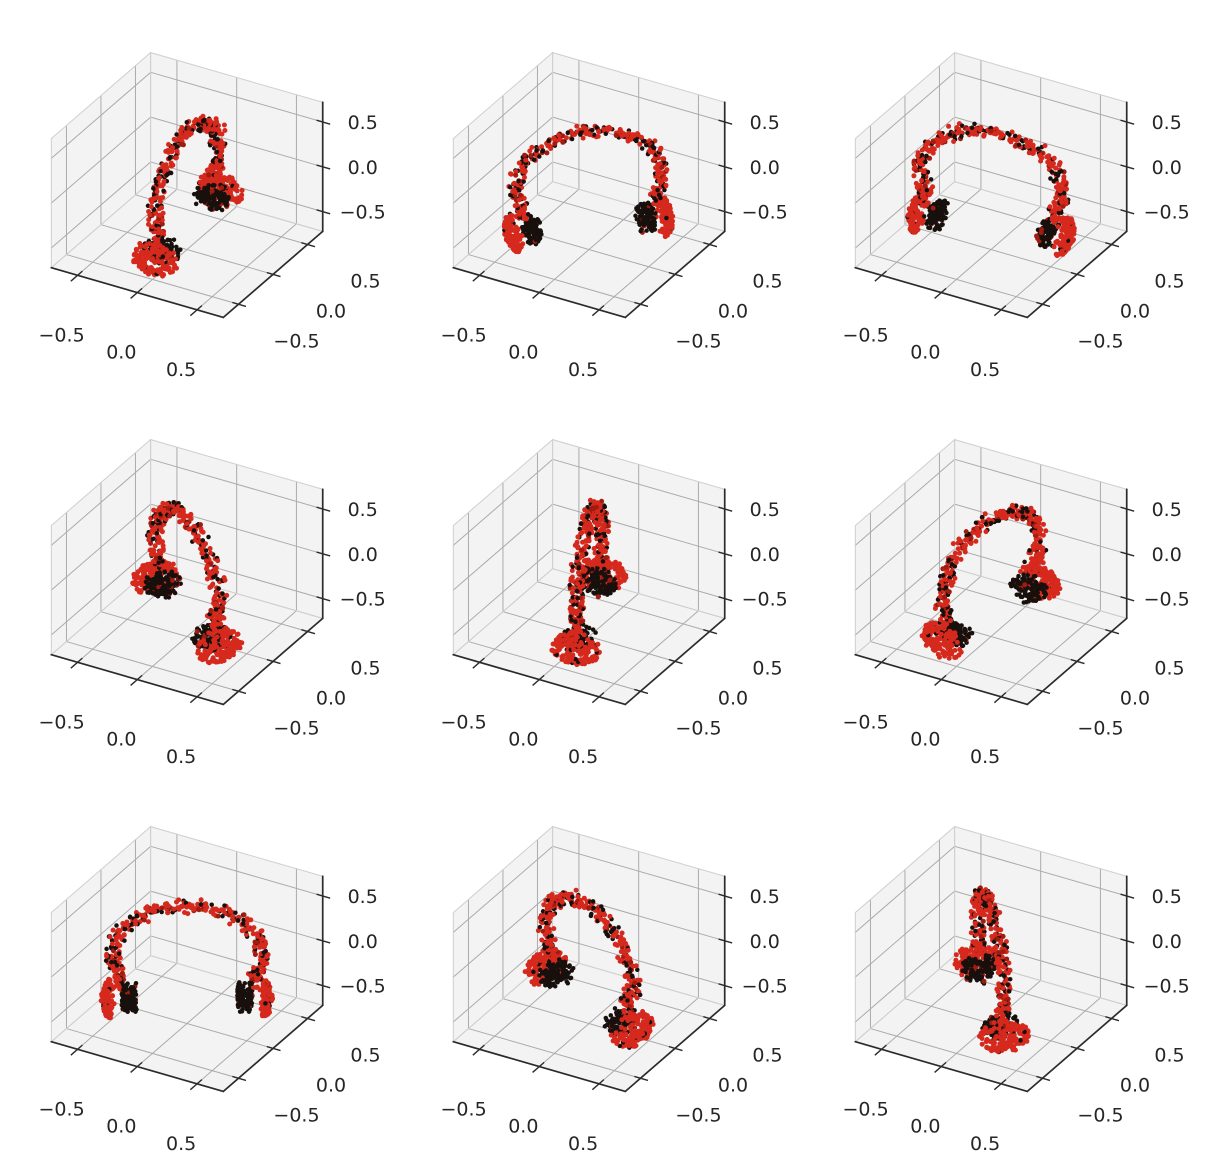 This screenshot has height=1162, width=1206. I want to click on y-tick-label: 0.0, so click(1135, 698).